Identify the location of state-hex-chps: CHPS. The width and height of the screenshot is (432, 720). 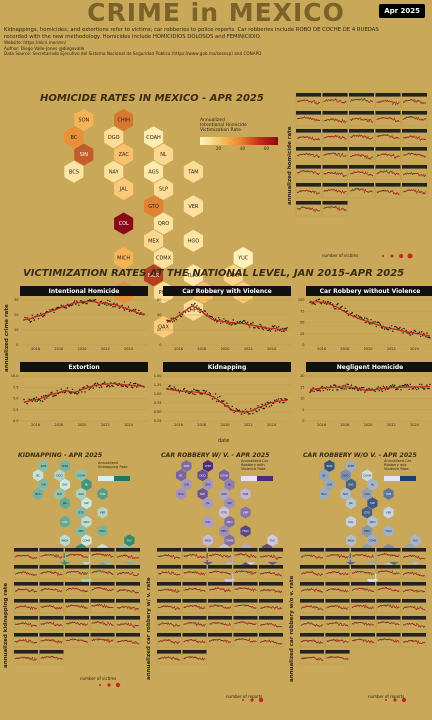
(193, 309).